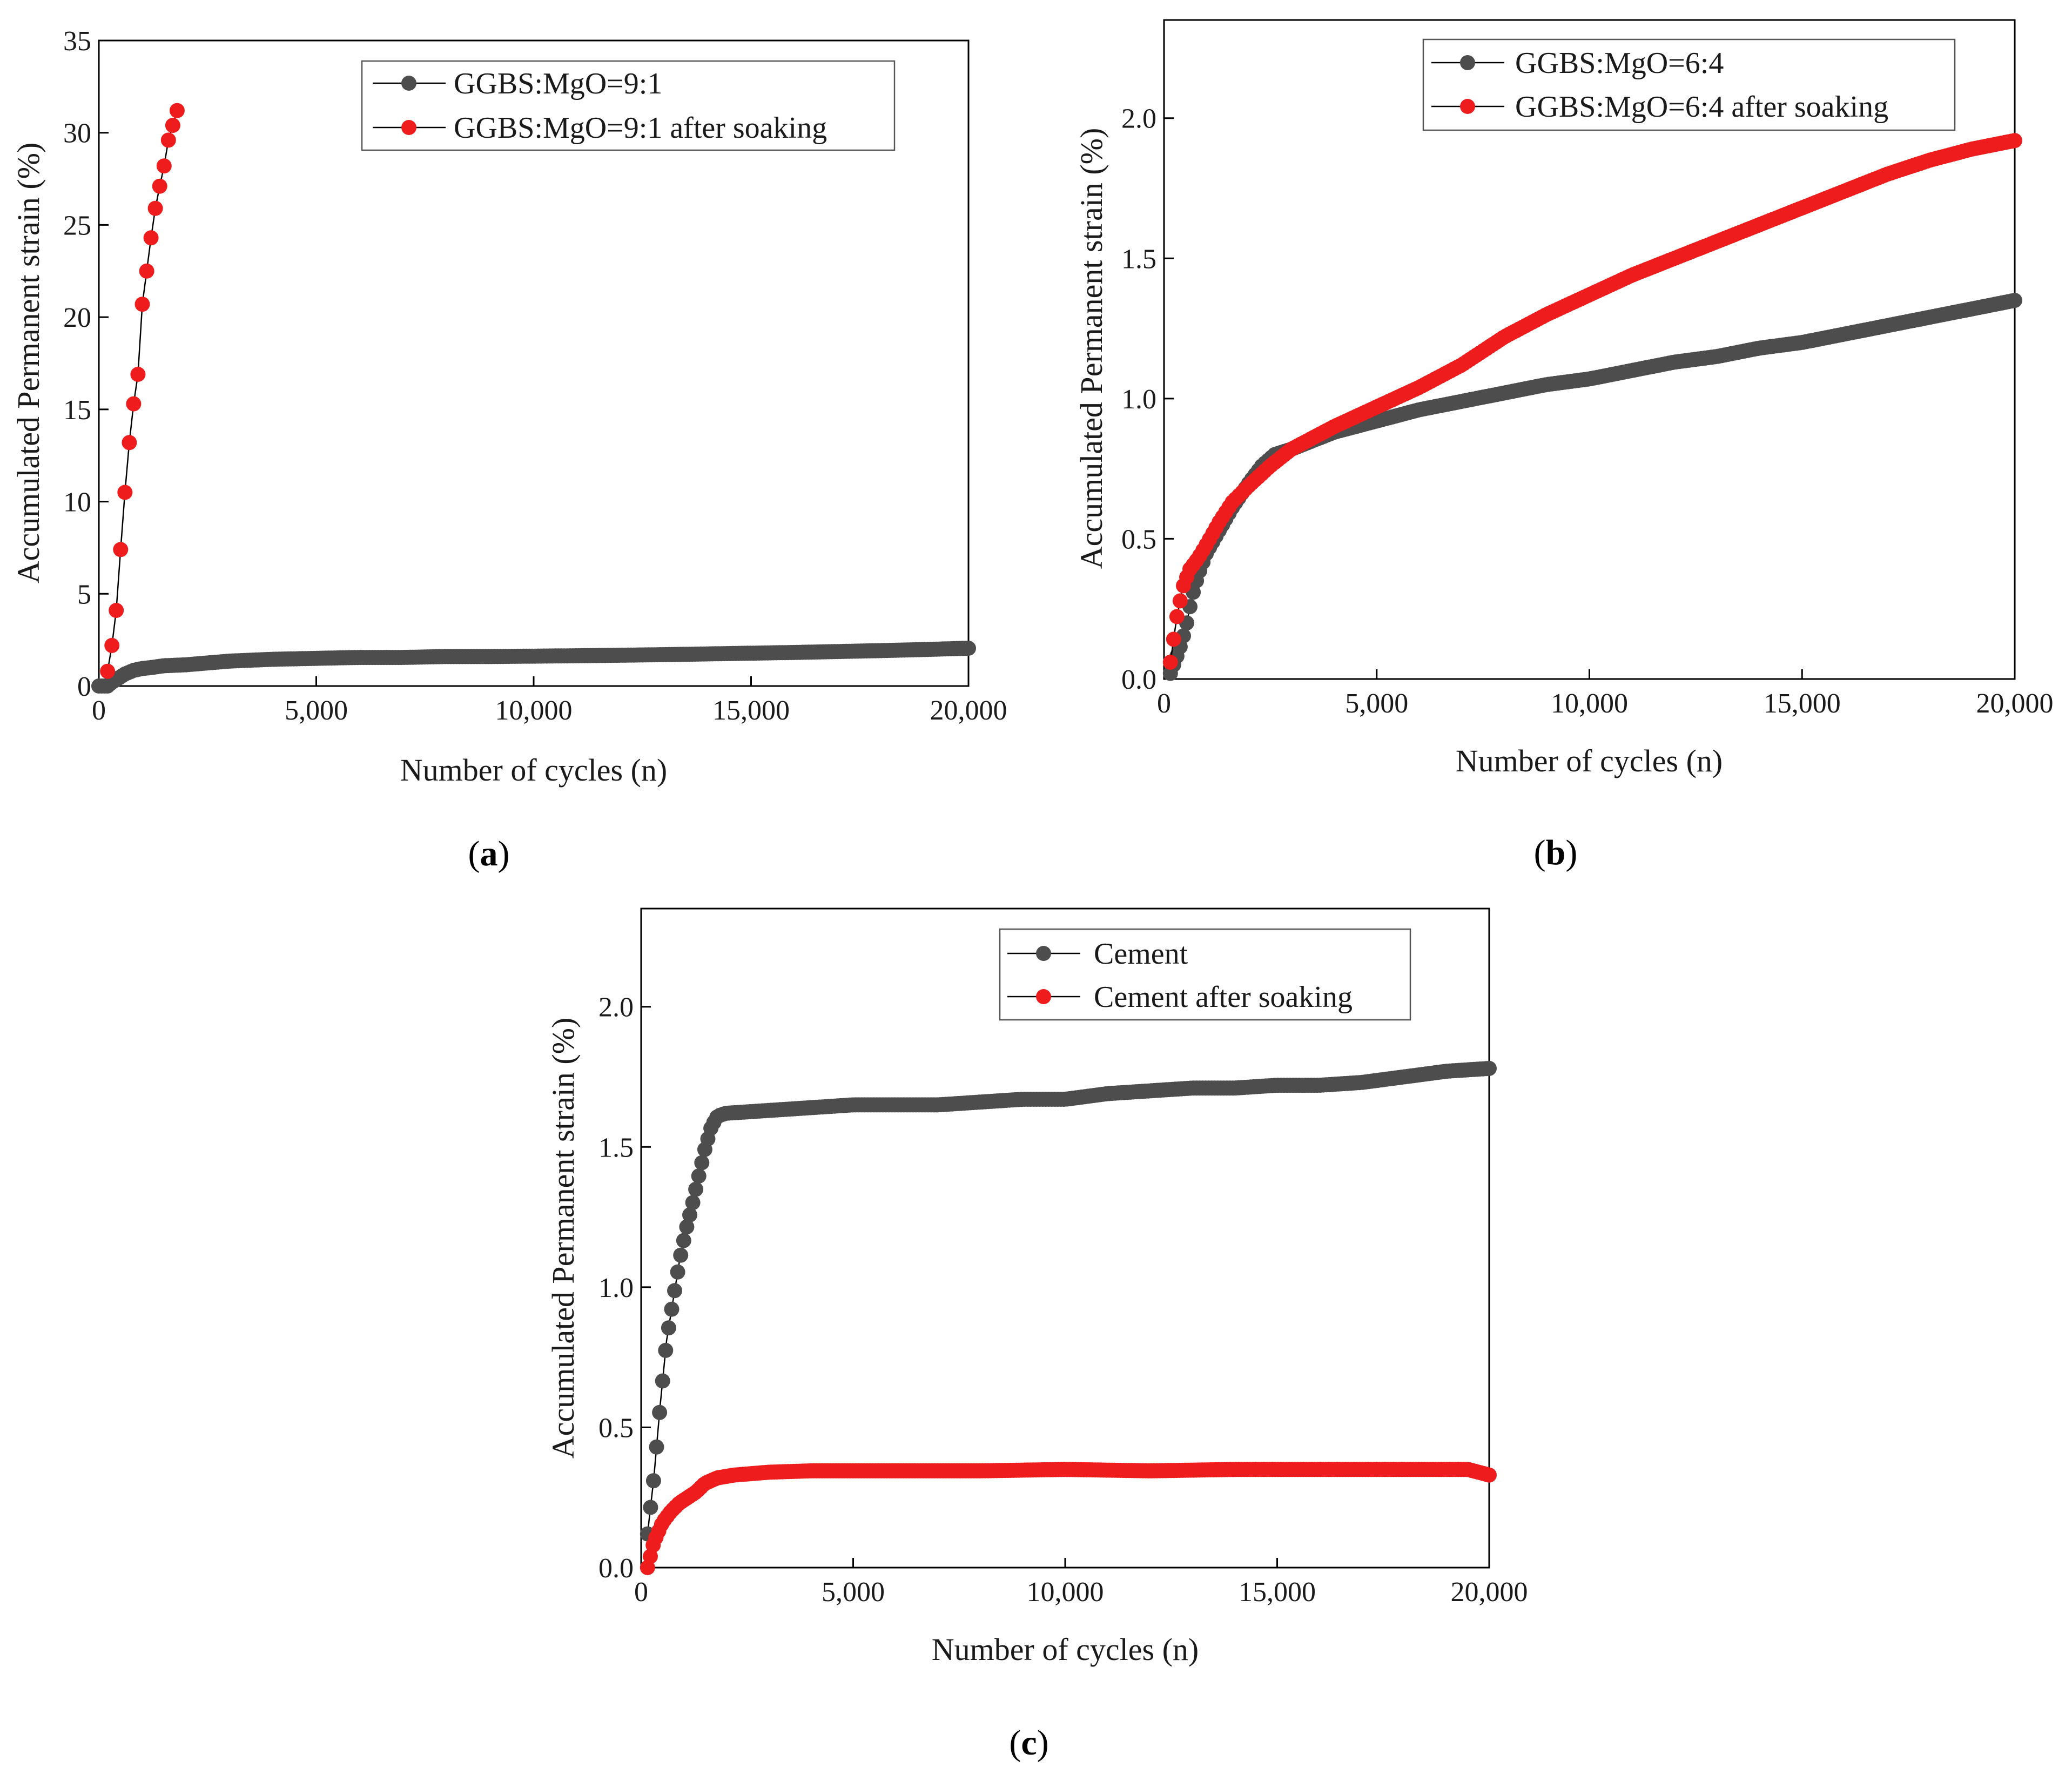  What do you see at coordinates (1068, 1318) in the screenshot?
I see `series-layer-c` at bounding box center [1068, 1318].